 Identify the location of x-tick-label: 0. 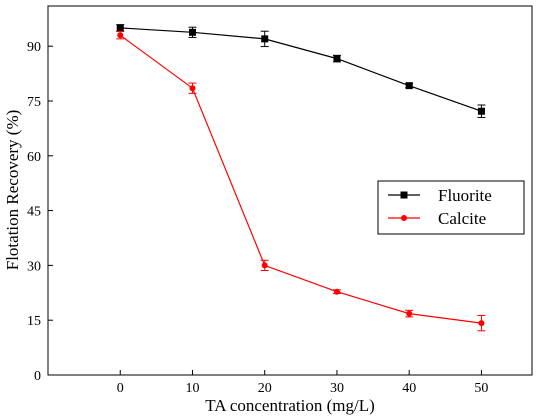
(120, 388).